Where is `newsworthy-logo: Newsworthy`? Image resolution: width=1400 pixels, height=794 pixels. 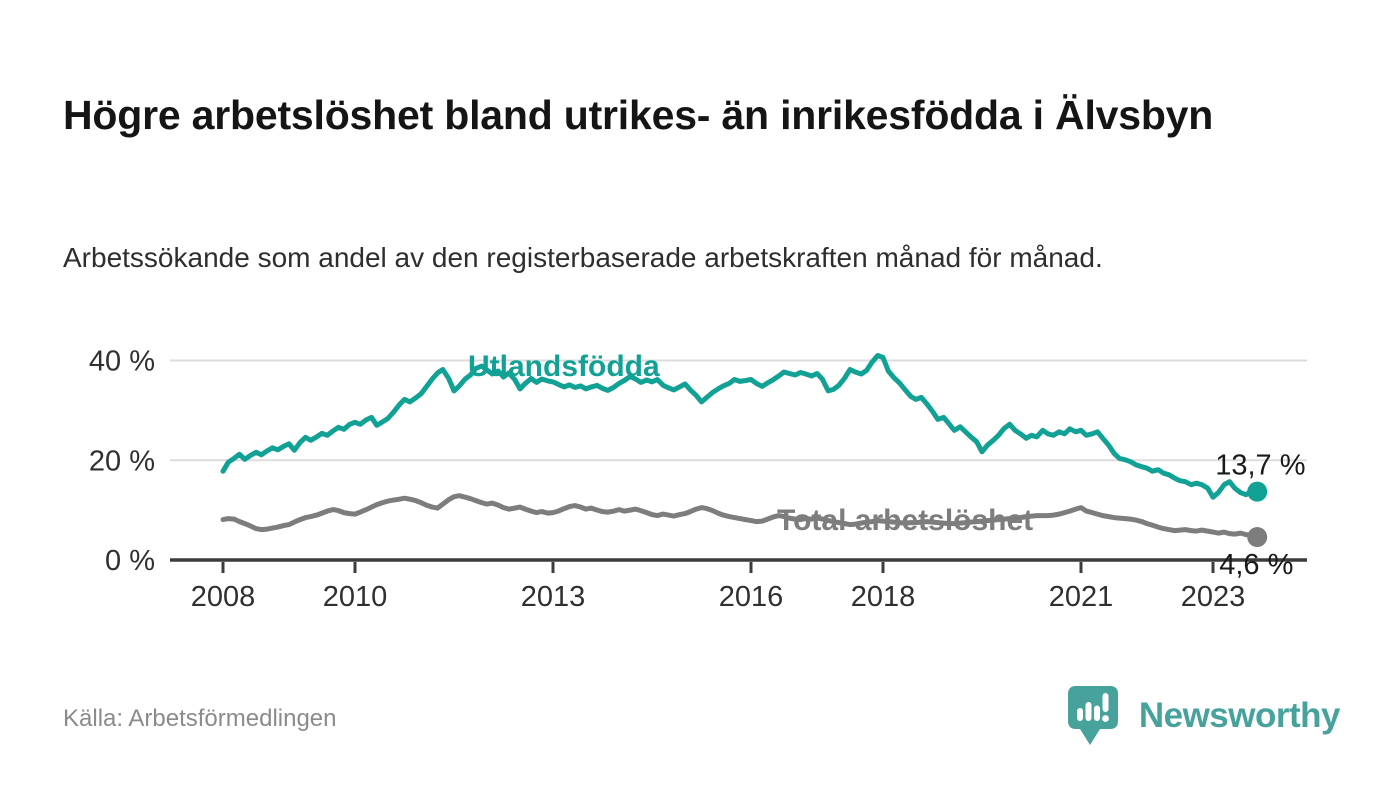 newsworthy-logo: Newsworthy is located at coordinates (1202, 716).